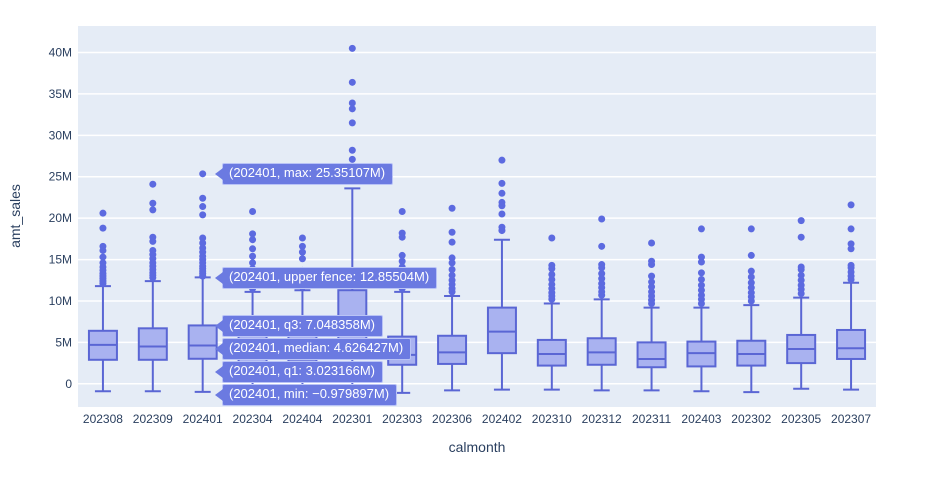 The width and height of the screenshot is (944, 485). Describe the element at coordinates (352, 419) in the screenshot. I see `x-tick-label: 202301` at that location.